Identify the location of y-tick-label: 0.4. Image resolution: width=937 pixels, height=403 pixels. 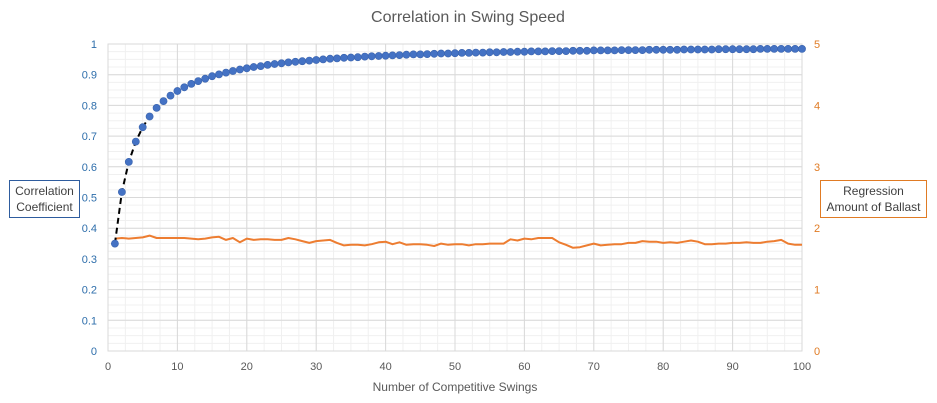
(89, 229).